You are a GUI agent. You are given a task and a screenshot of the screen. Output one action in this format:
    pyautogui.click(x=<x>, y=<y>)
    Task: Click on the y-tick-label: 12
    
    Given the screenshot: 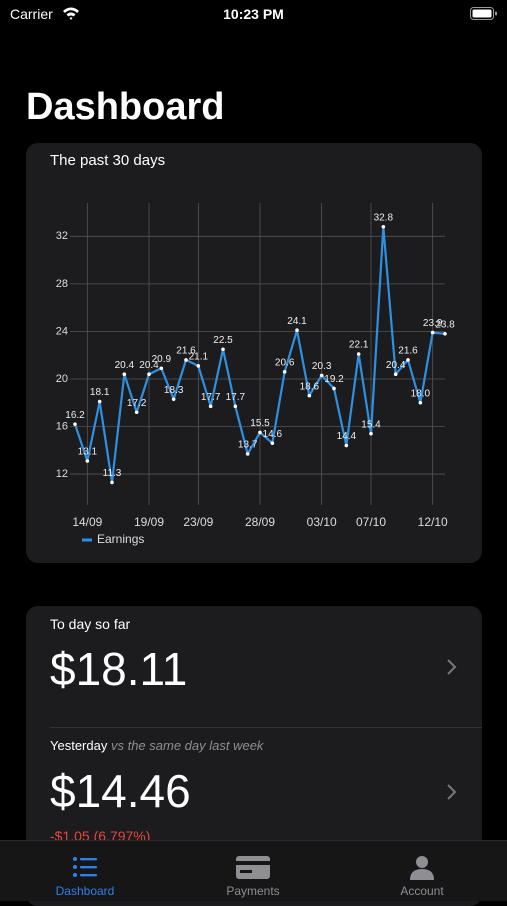 What is the action you would take?
    pyautogui.click(x=62, y=474)
    